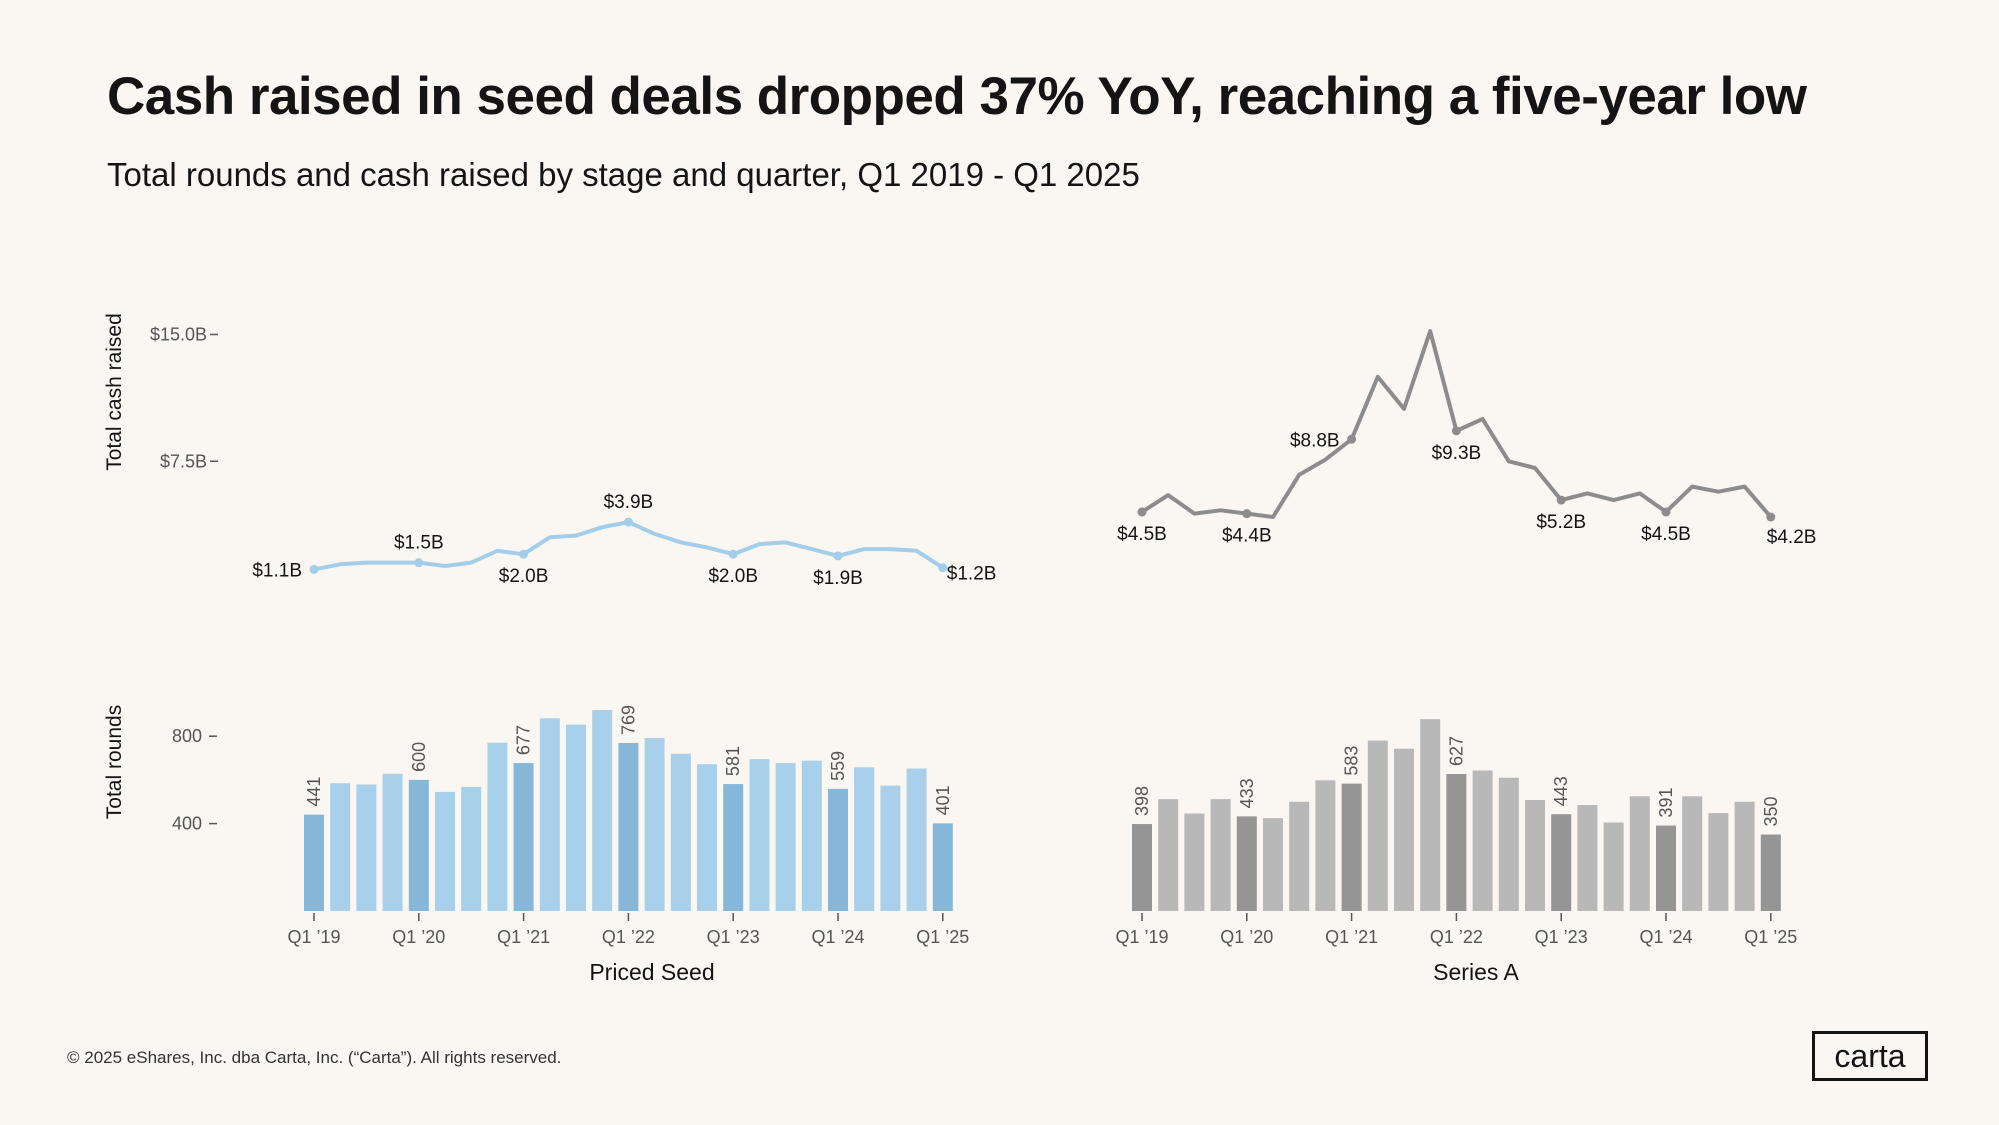  Describe the element at coordinates (418, 937) in the screenshot. I see `seed-x-tick-label: Q1 ’20` at that location.